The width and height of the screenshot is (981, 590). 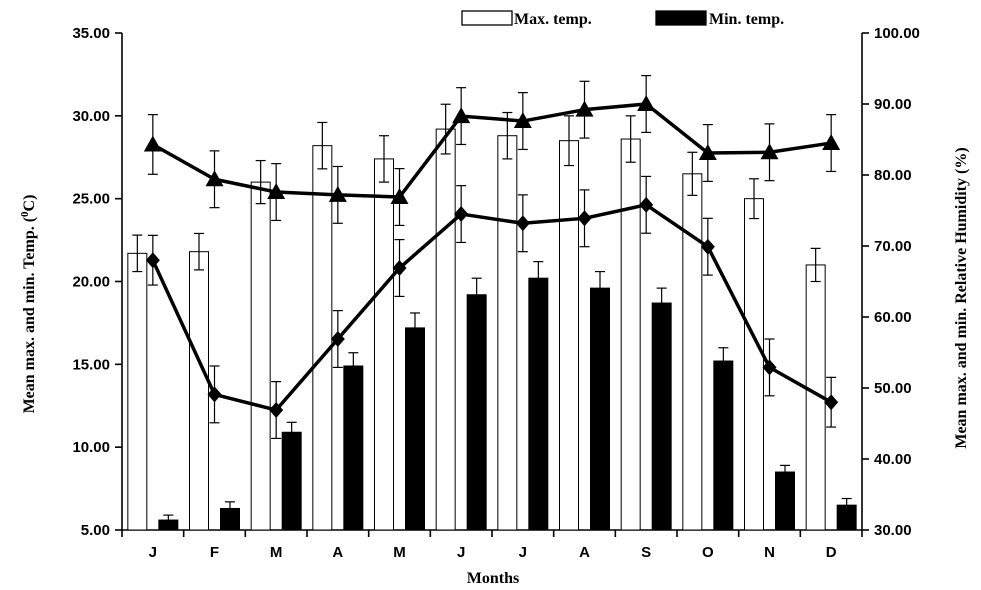 What do you see at coordinates (91, 116) in the screenshot?
I see `left-tick-label: 30.00` at bounding box center [91, 116].